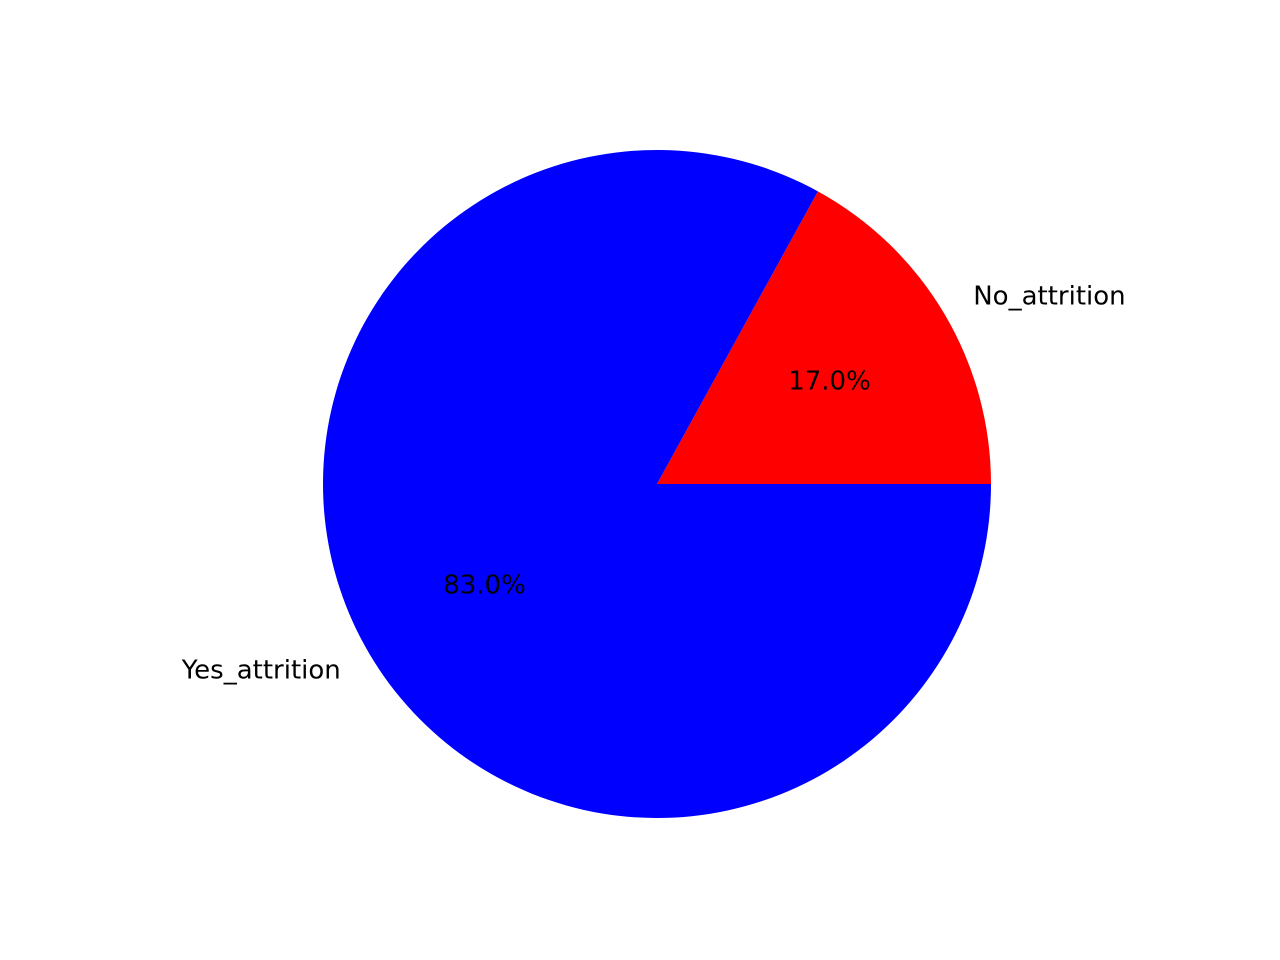  I want to click on slice-percentage-label: 83.0%, so click(484, 586).